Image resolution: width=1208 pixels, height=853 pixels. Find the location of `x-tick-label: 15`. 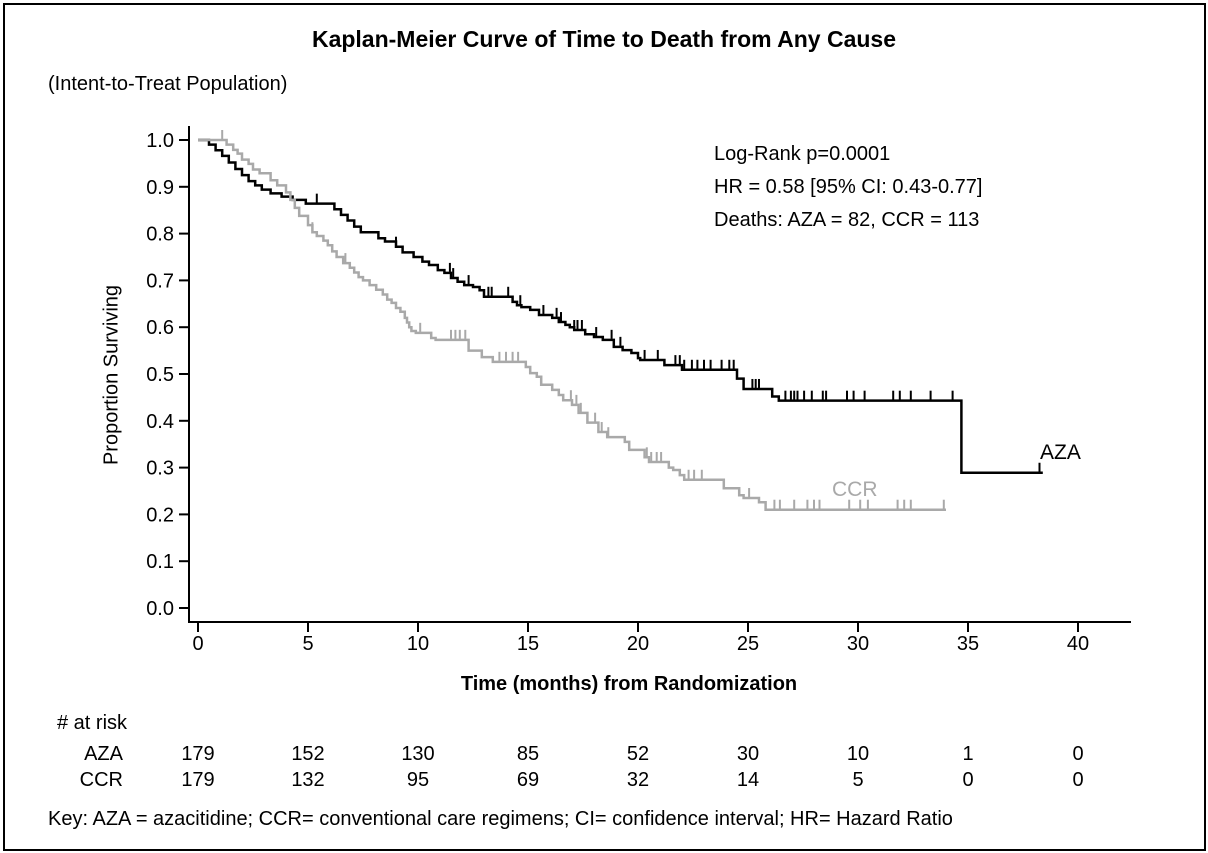

x-tick-label: 15 is located at coordinates (528, 644).